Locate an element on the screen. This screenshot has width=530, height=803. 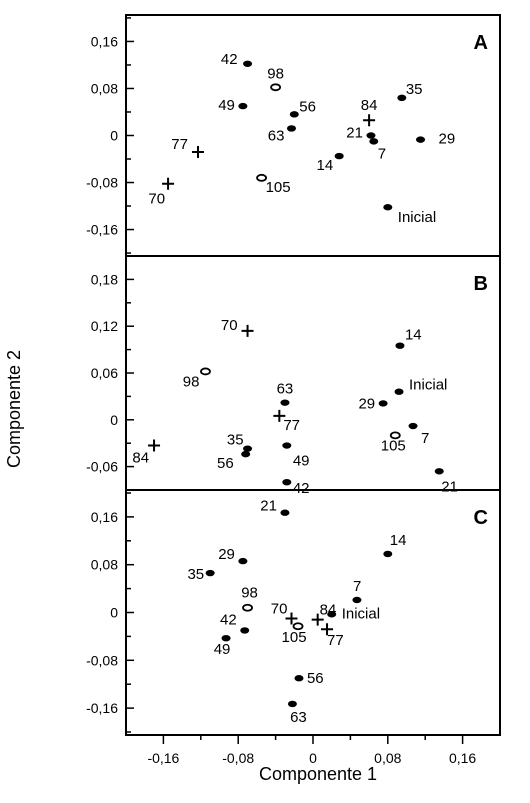
panel-letter: B is located at coordinates (481, 284).